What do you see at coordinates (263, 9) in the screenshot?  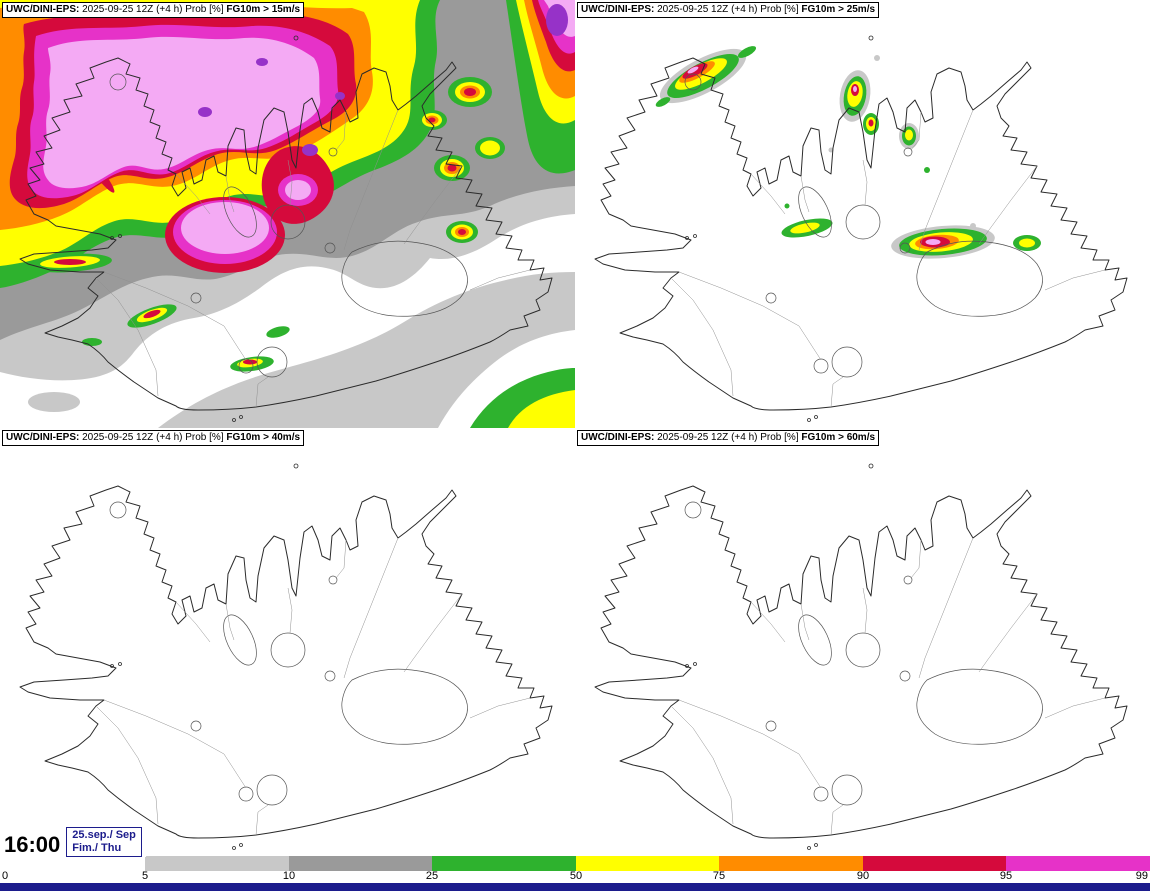 I see `threshold-label: FG10m > 15m/s` at bounding box center [263, 9].